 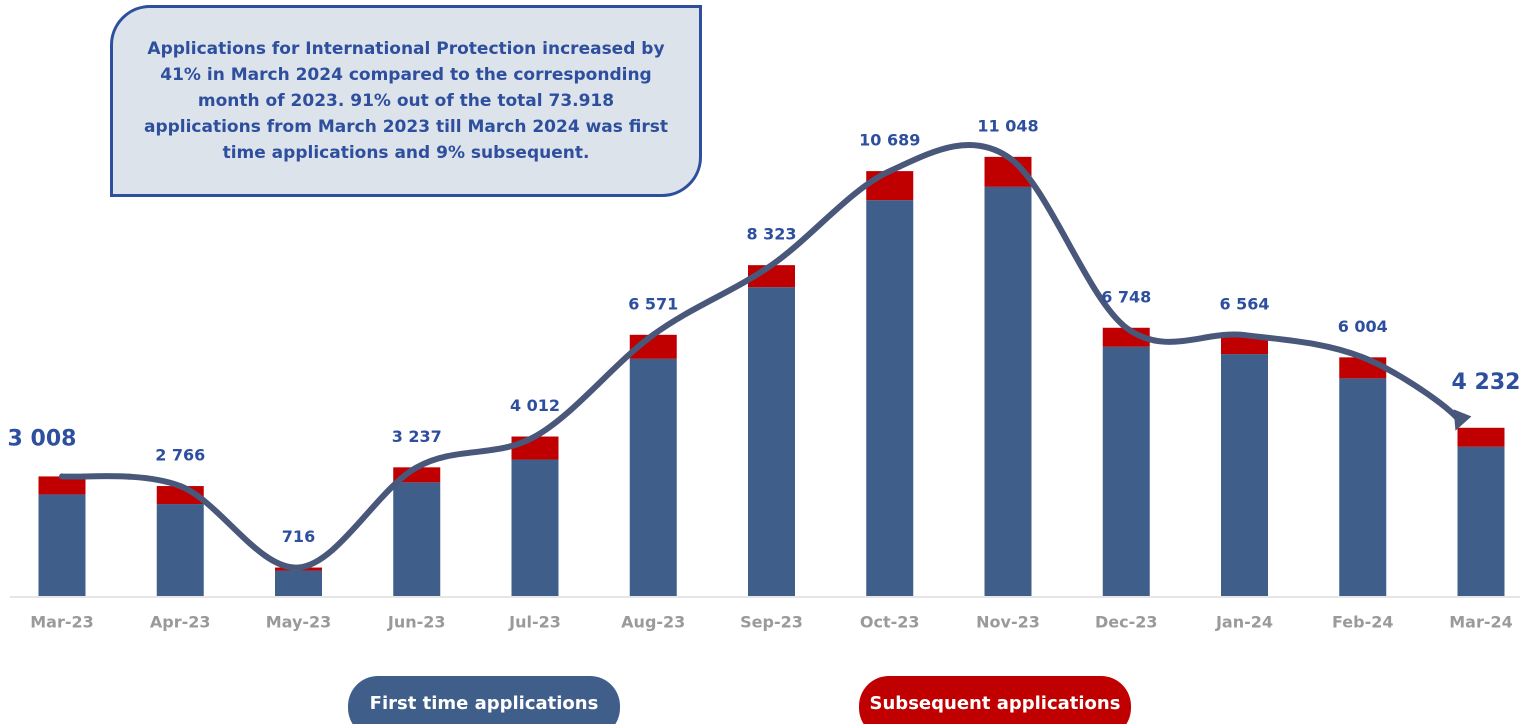 What do you see at coordinates (417, 436) in the screenshot?
I see `total-label: 3 237` at bounding box center [417, 436].